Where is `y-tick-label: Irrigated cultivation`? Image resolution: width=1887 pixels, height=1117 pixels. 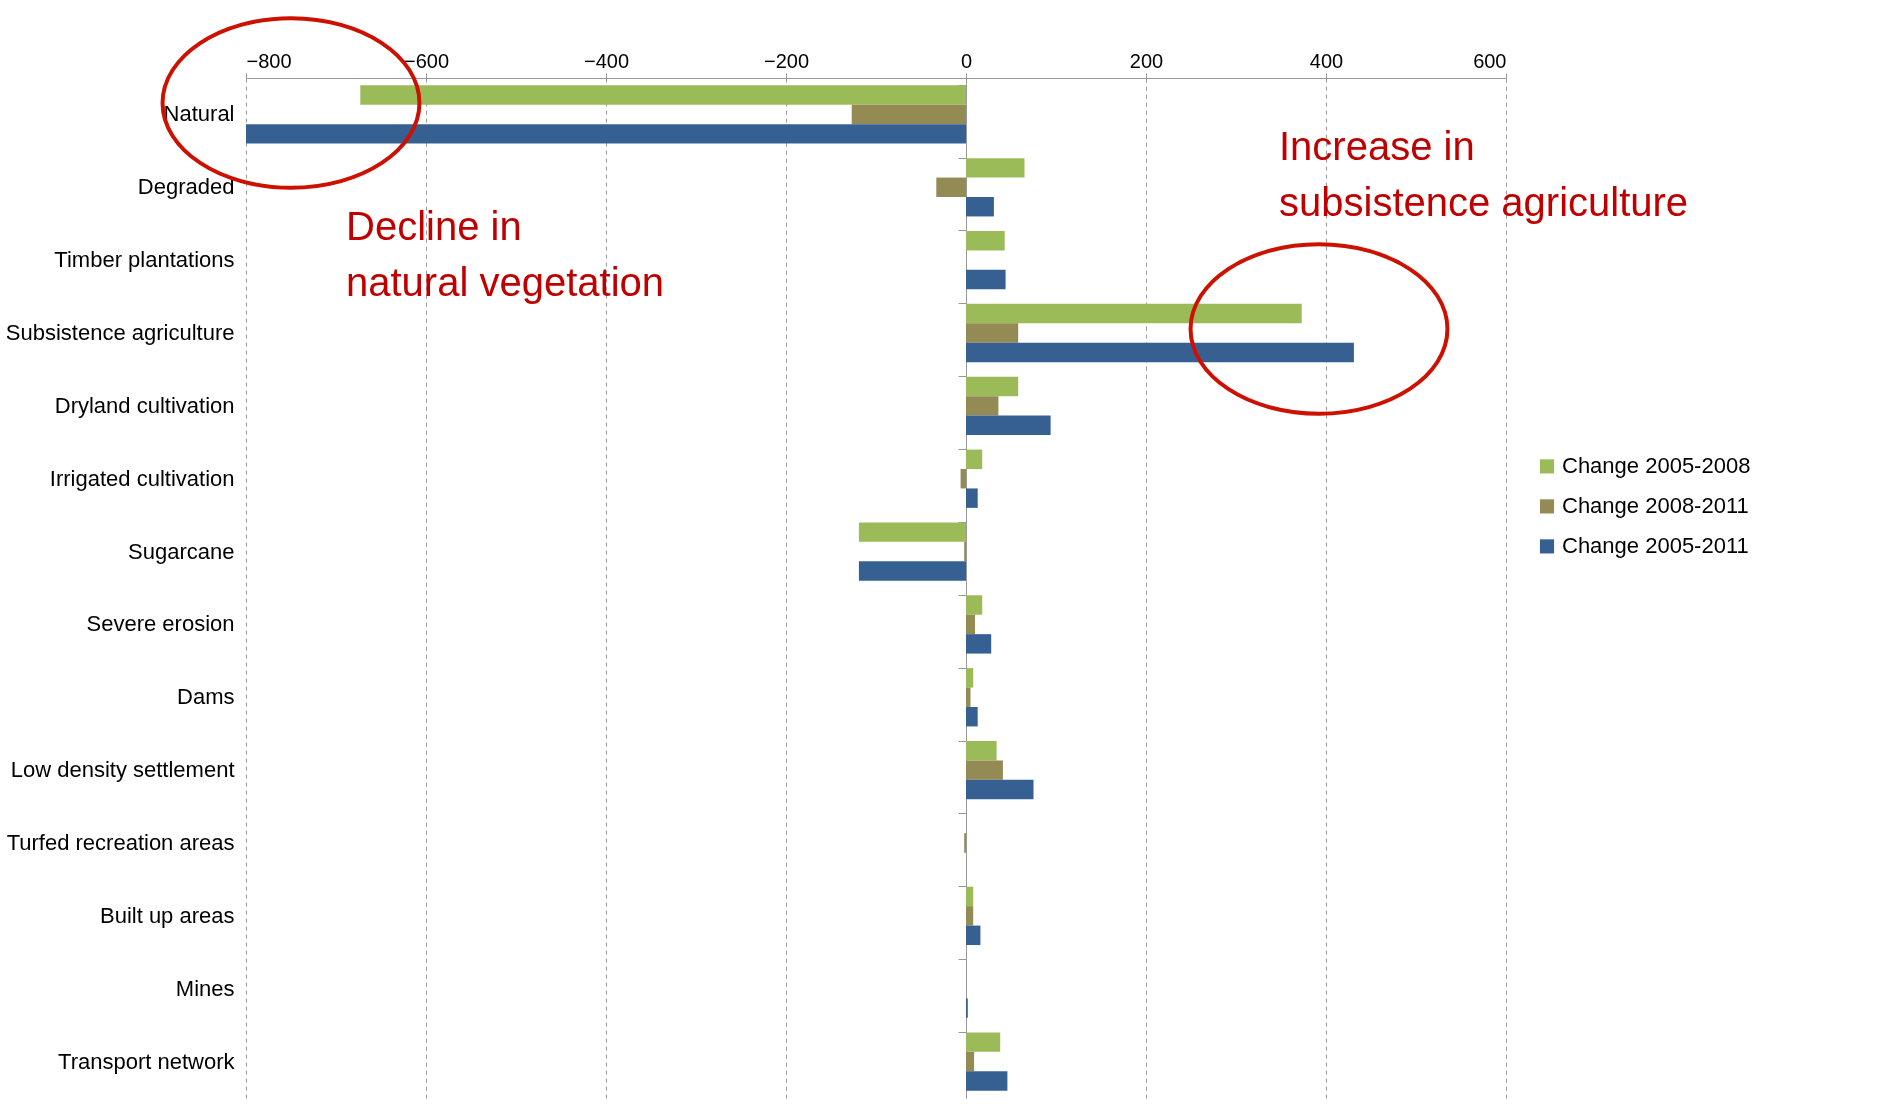 y-tick-label: Irrigated cultivation is located at coordinates (142, 478).